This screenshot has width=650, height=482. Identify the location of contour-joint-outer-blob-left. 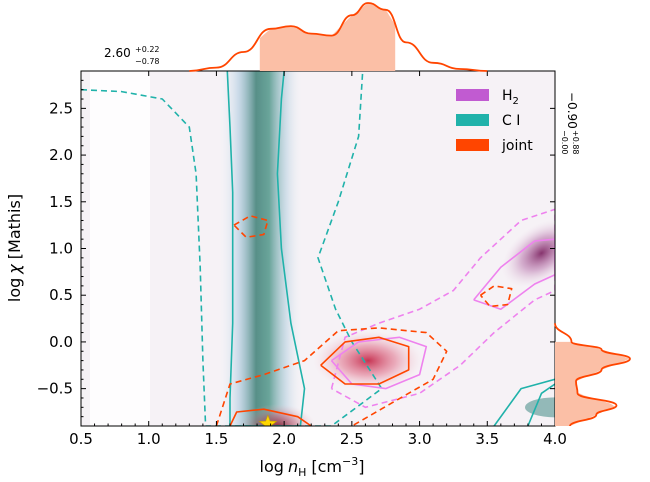
(251, 227).